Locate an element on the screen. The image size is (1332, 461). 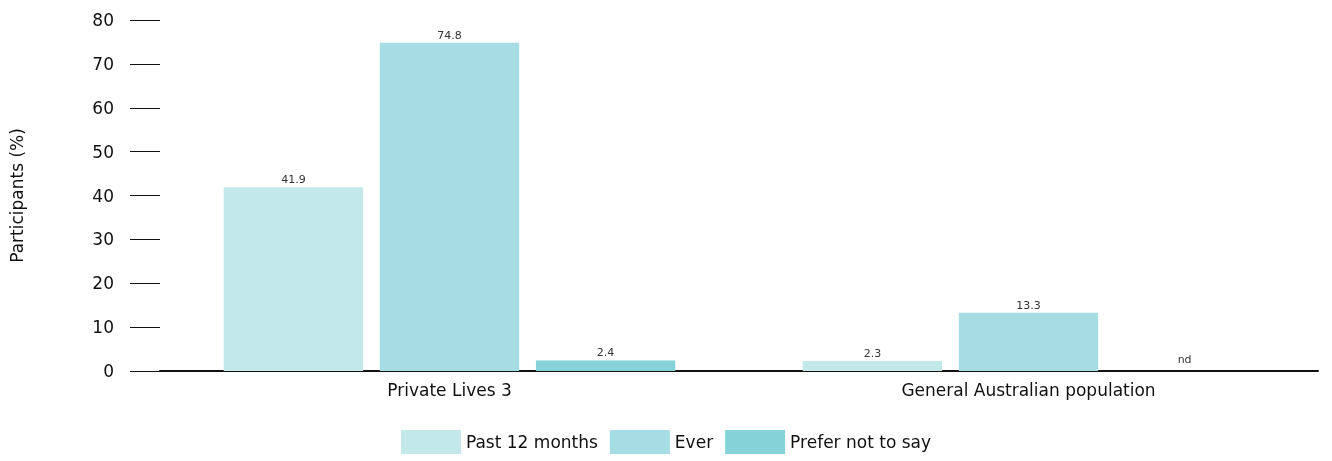
data-label: 41.9 is located at coordinates (293, 180).